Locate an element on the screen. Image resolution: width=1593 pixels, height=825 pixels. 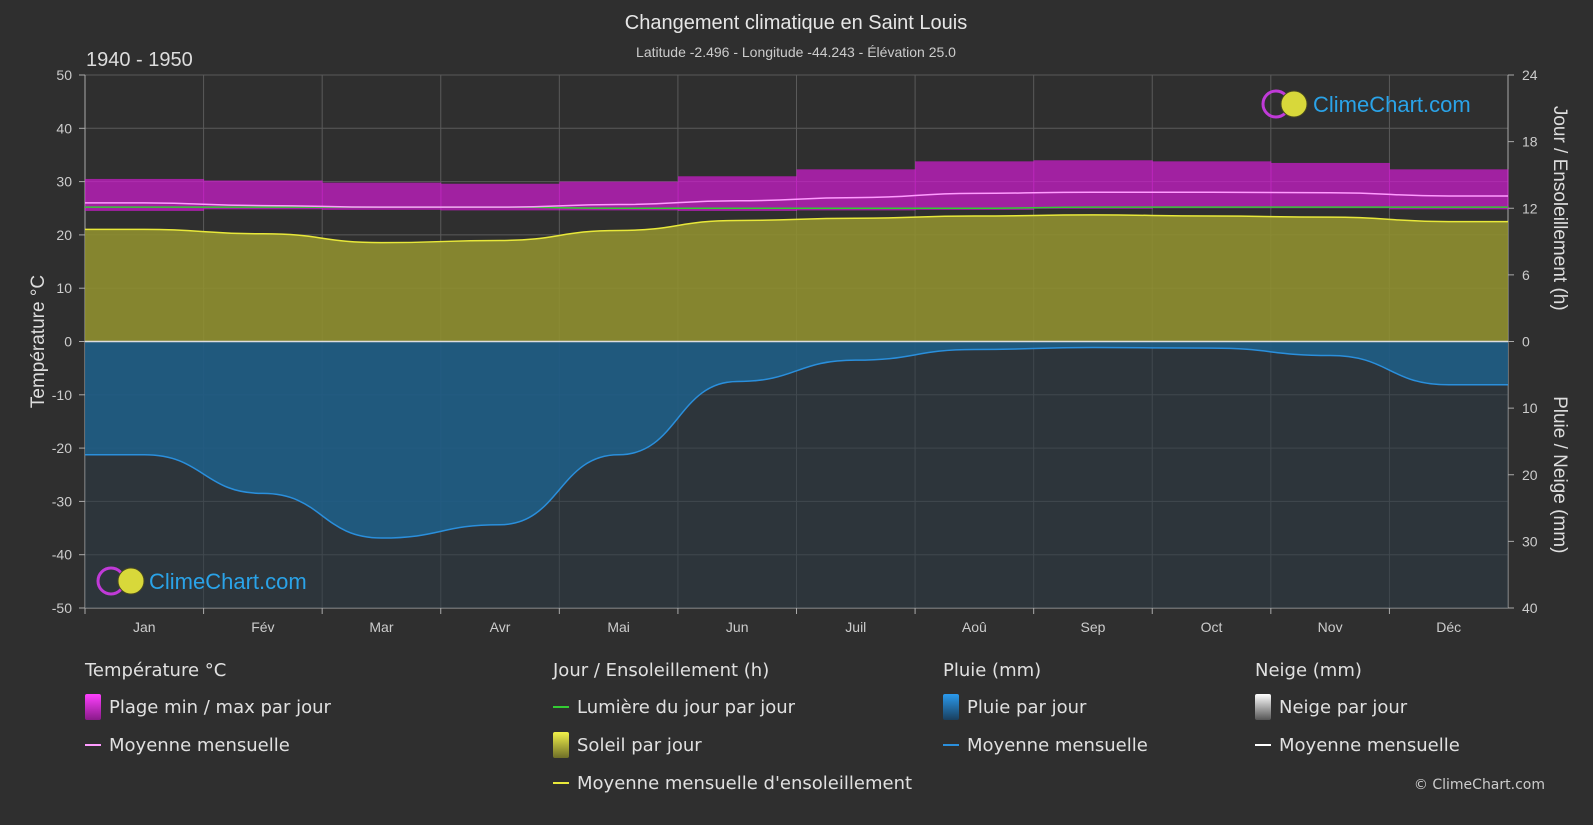
watermark-text-bottom: ClimeChart.com is located at coordinates (228, 581).